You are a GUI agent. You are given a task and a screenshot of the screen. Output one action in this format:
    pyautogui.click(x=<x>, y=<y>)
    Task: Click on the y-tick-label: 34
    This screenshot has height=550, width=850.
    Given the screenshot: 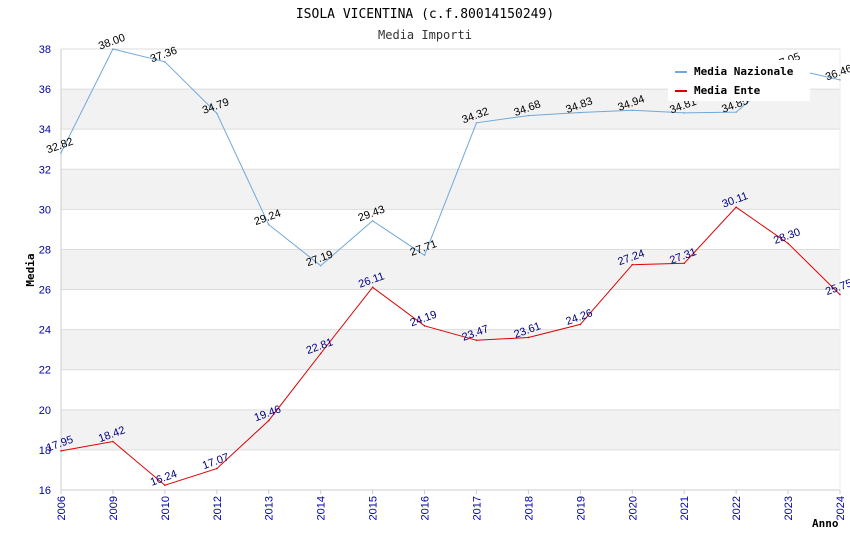 What is the action you would take?
    pyautogui.click(x=45, y=130)
    